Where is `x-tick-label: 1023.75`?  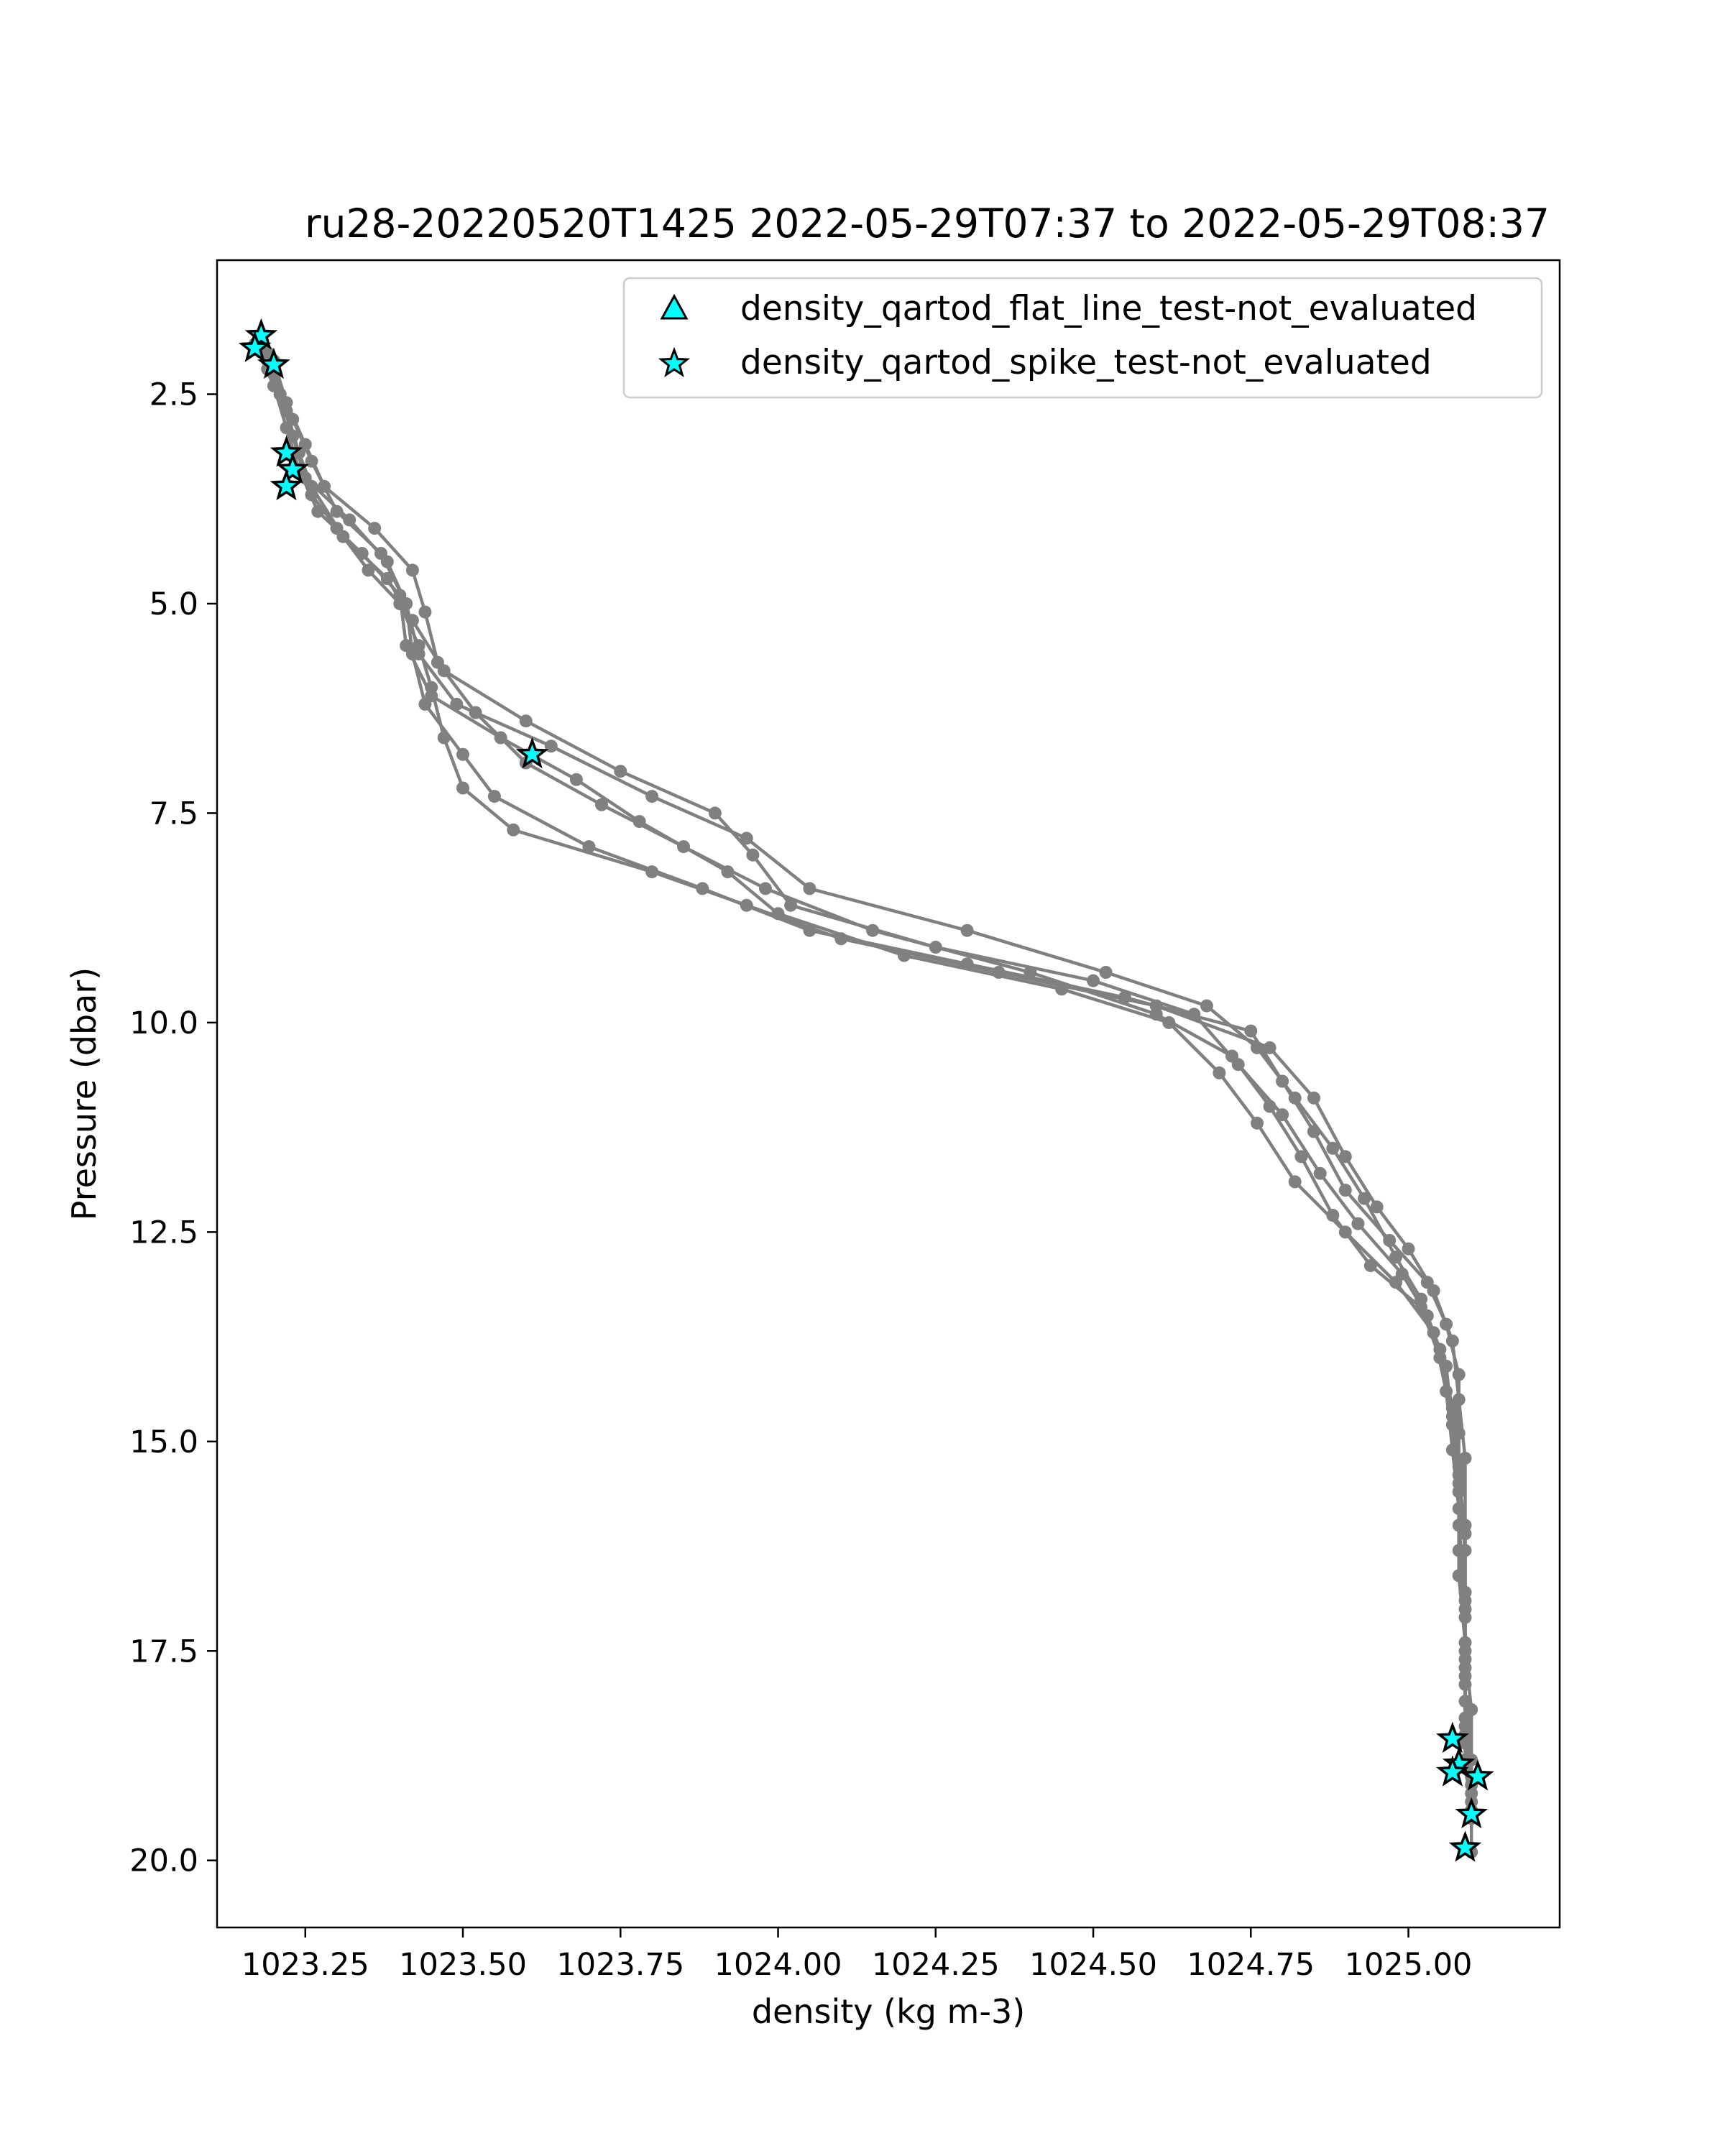
x-tick-label: 1023.75 is located at coordinates (620, 1965).